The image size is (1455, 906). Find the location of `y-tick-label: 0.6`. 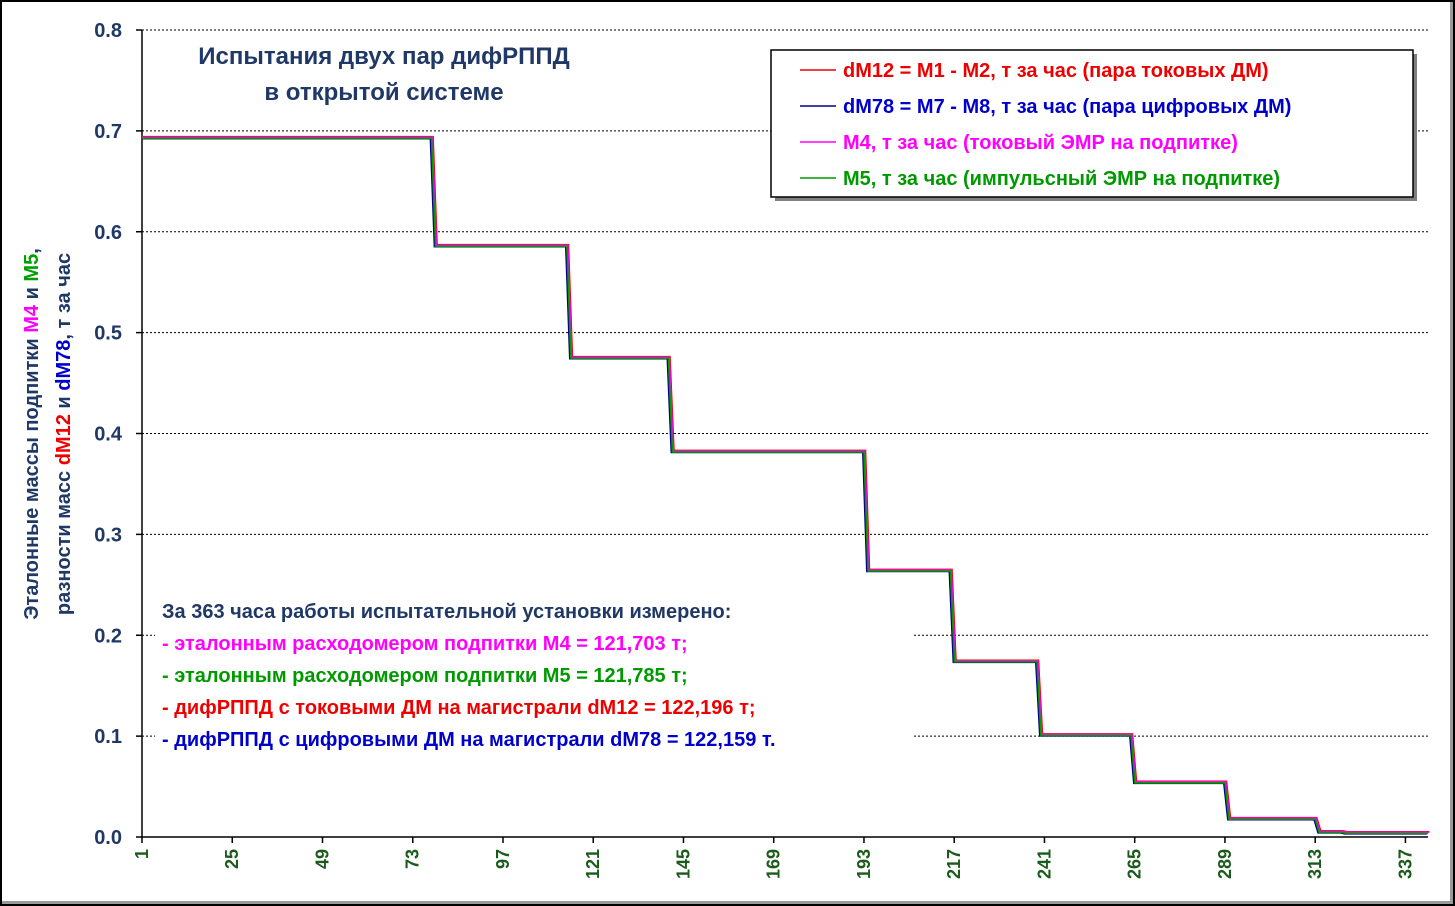

y-tick-label: 0.6 is located at coordinates (108, 233).